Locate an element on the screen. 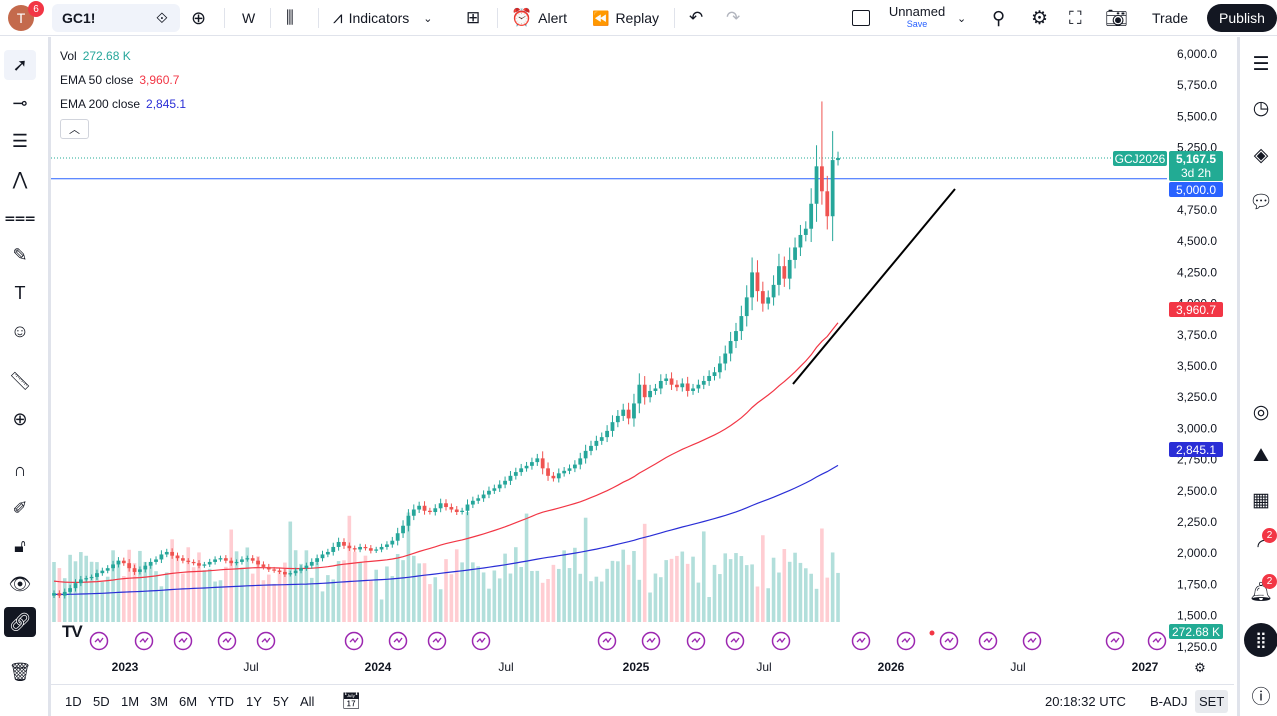 The image size is (1277, 716). time-tick-label: Jul is located at coordinates (505, 667).